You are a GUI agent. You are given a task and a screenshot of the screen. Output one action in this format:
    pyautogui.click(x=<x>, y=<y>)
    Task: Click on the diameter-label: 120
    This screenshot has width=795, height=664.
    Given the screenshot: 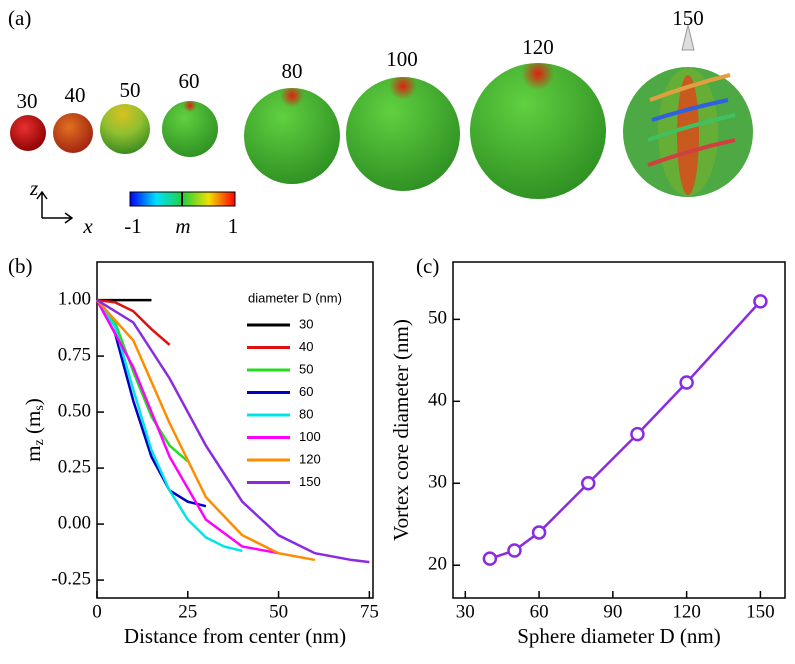 What is the action you would take?
    pyautogui.click(x=538, y=47)
    